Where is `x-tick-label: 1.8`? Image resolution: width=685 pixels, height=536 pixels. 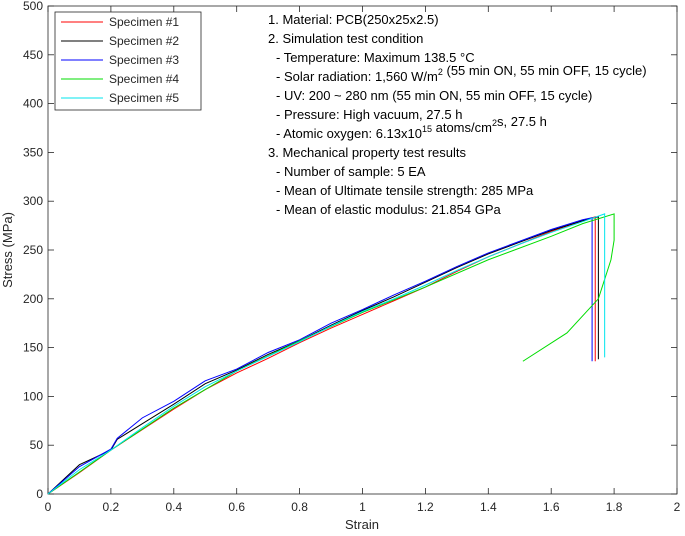
x-tick-label: 1.8 is located at coordinates (614, 507).